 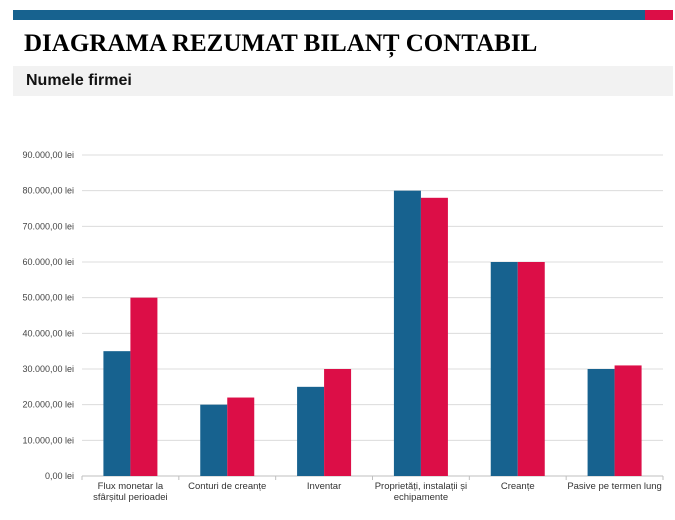 What do you see at coordinates (130, 492) in the screenshot?
I see `x-tick-label: Flux monetar la sfârșitul perioadei` at bounding box center [130, 492].